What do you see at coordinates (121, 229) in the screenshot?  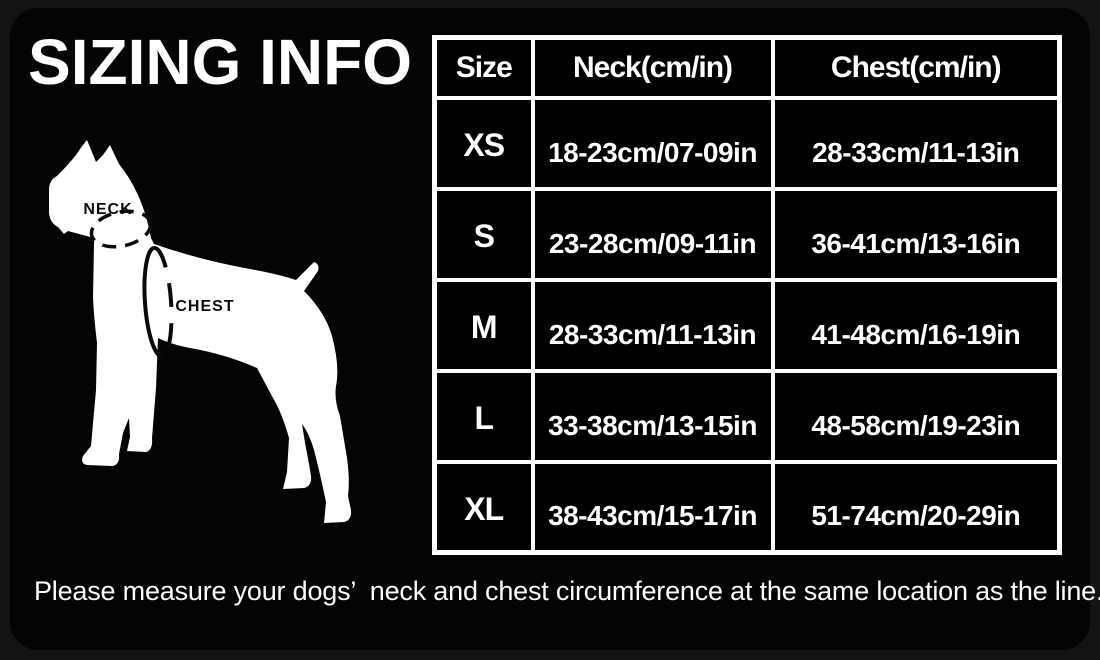 I see `neck-measure-line` at bounding box center [121, 229].